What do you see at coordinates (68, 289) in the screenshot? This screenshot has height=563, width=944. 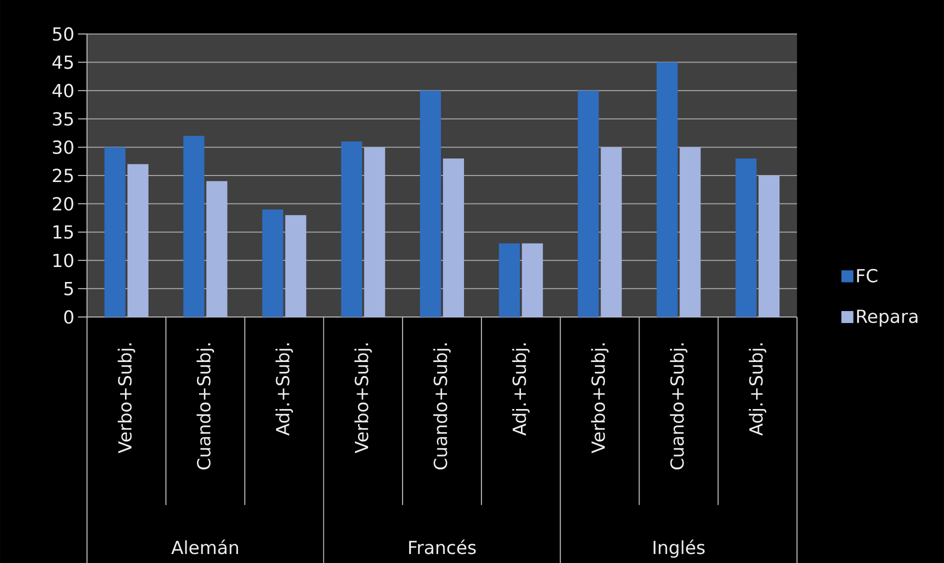 I see `y-tick-label: 5` at bounding box center [68, 289].